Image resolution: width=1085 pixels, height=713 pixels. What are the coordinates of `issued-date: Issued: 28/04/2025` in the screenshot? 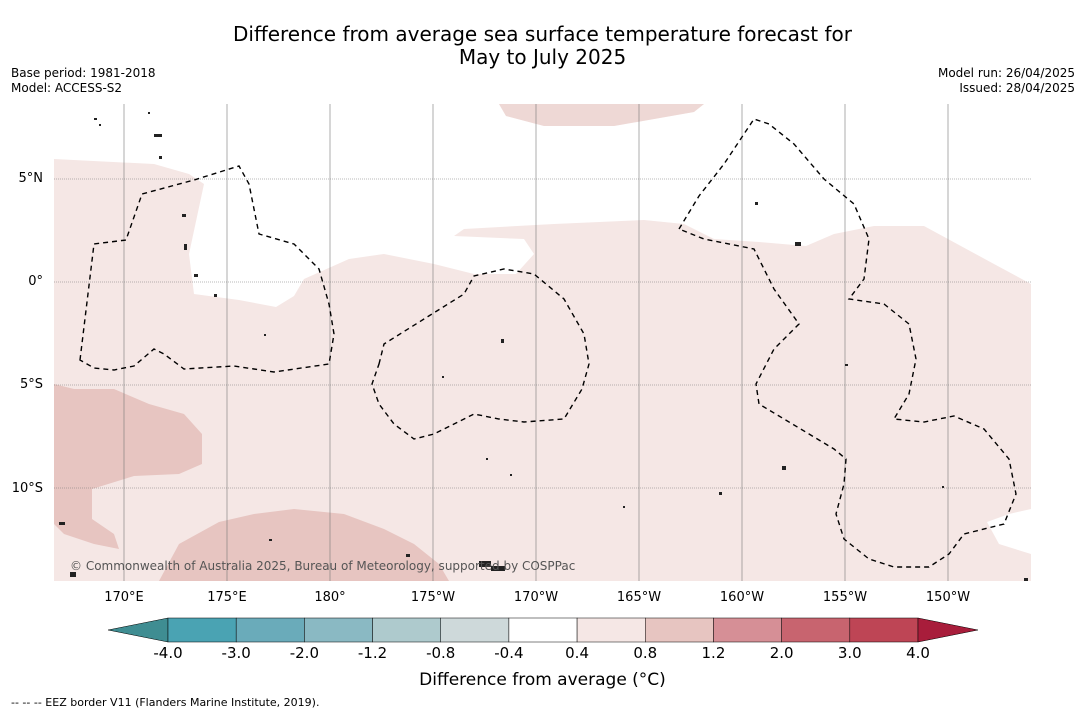 It's located at (1017, 88).